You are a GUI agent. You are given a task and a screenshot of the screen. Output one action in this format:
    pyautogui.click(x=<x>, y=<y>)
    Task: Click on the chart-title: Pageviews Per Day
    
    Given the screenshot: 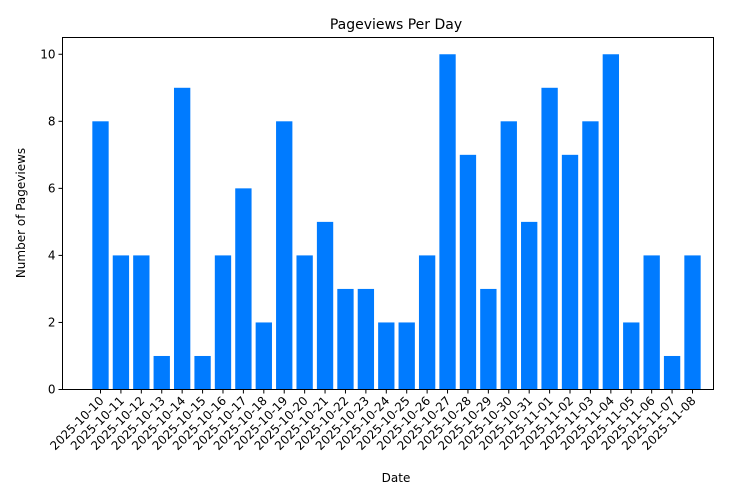 What is the action you would take?
    pyautogui.click(x=396, y=25)
    